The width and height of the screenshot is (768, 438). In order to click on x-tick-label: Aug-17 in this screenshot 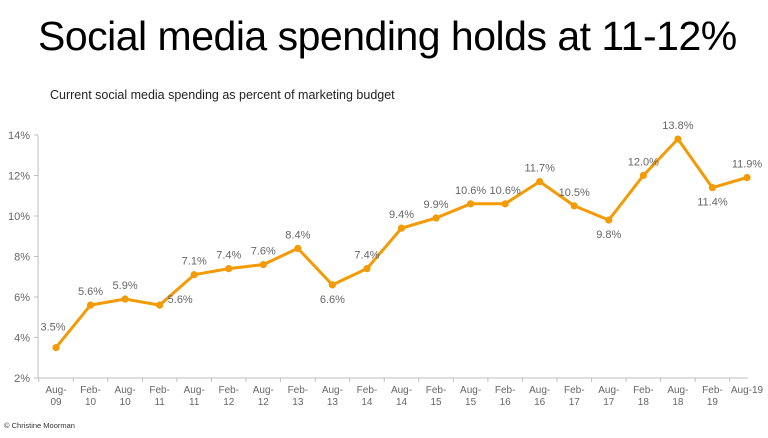, I will do `click(608, 396)`.